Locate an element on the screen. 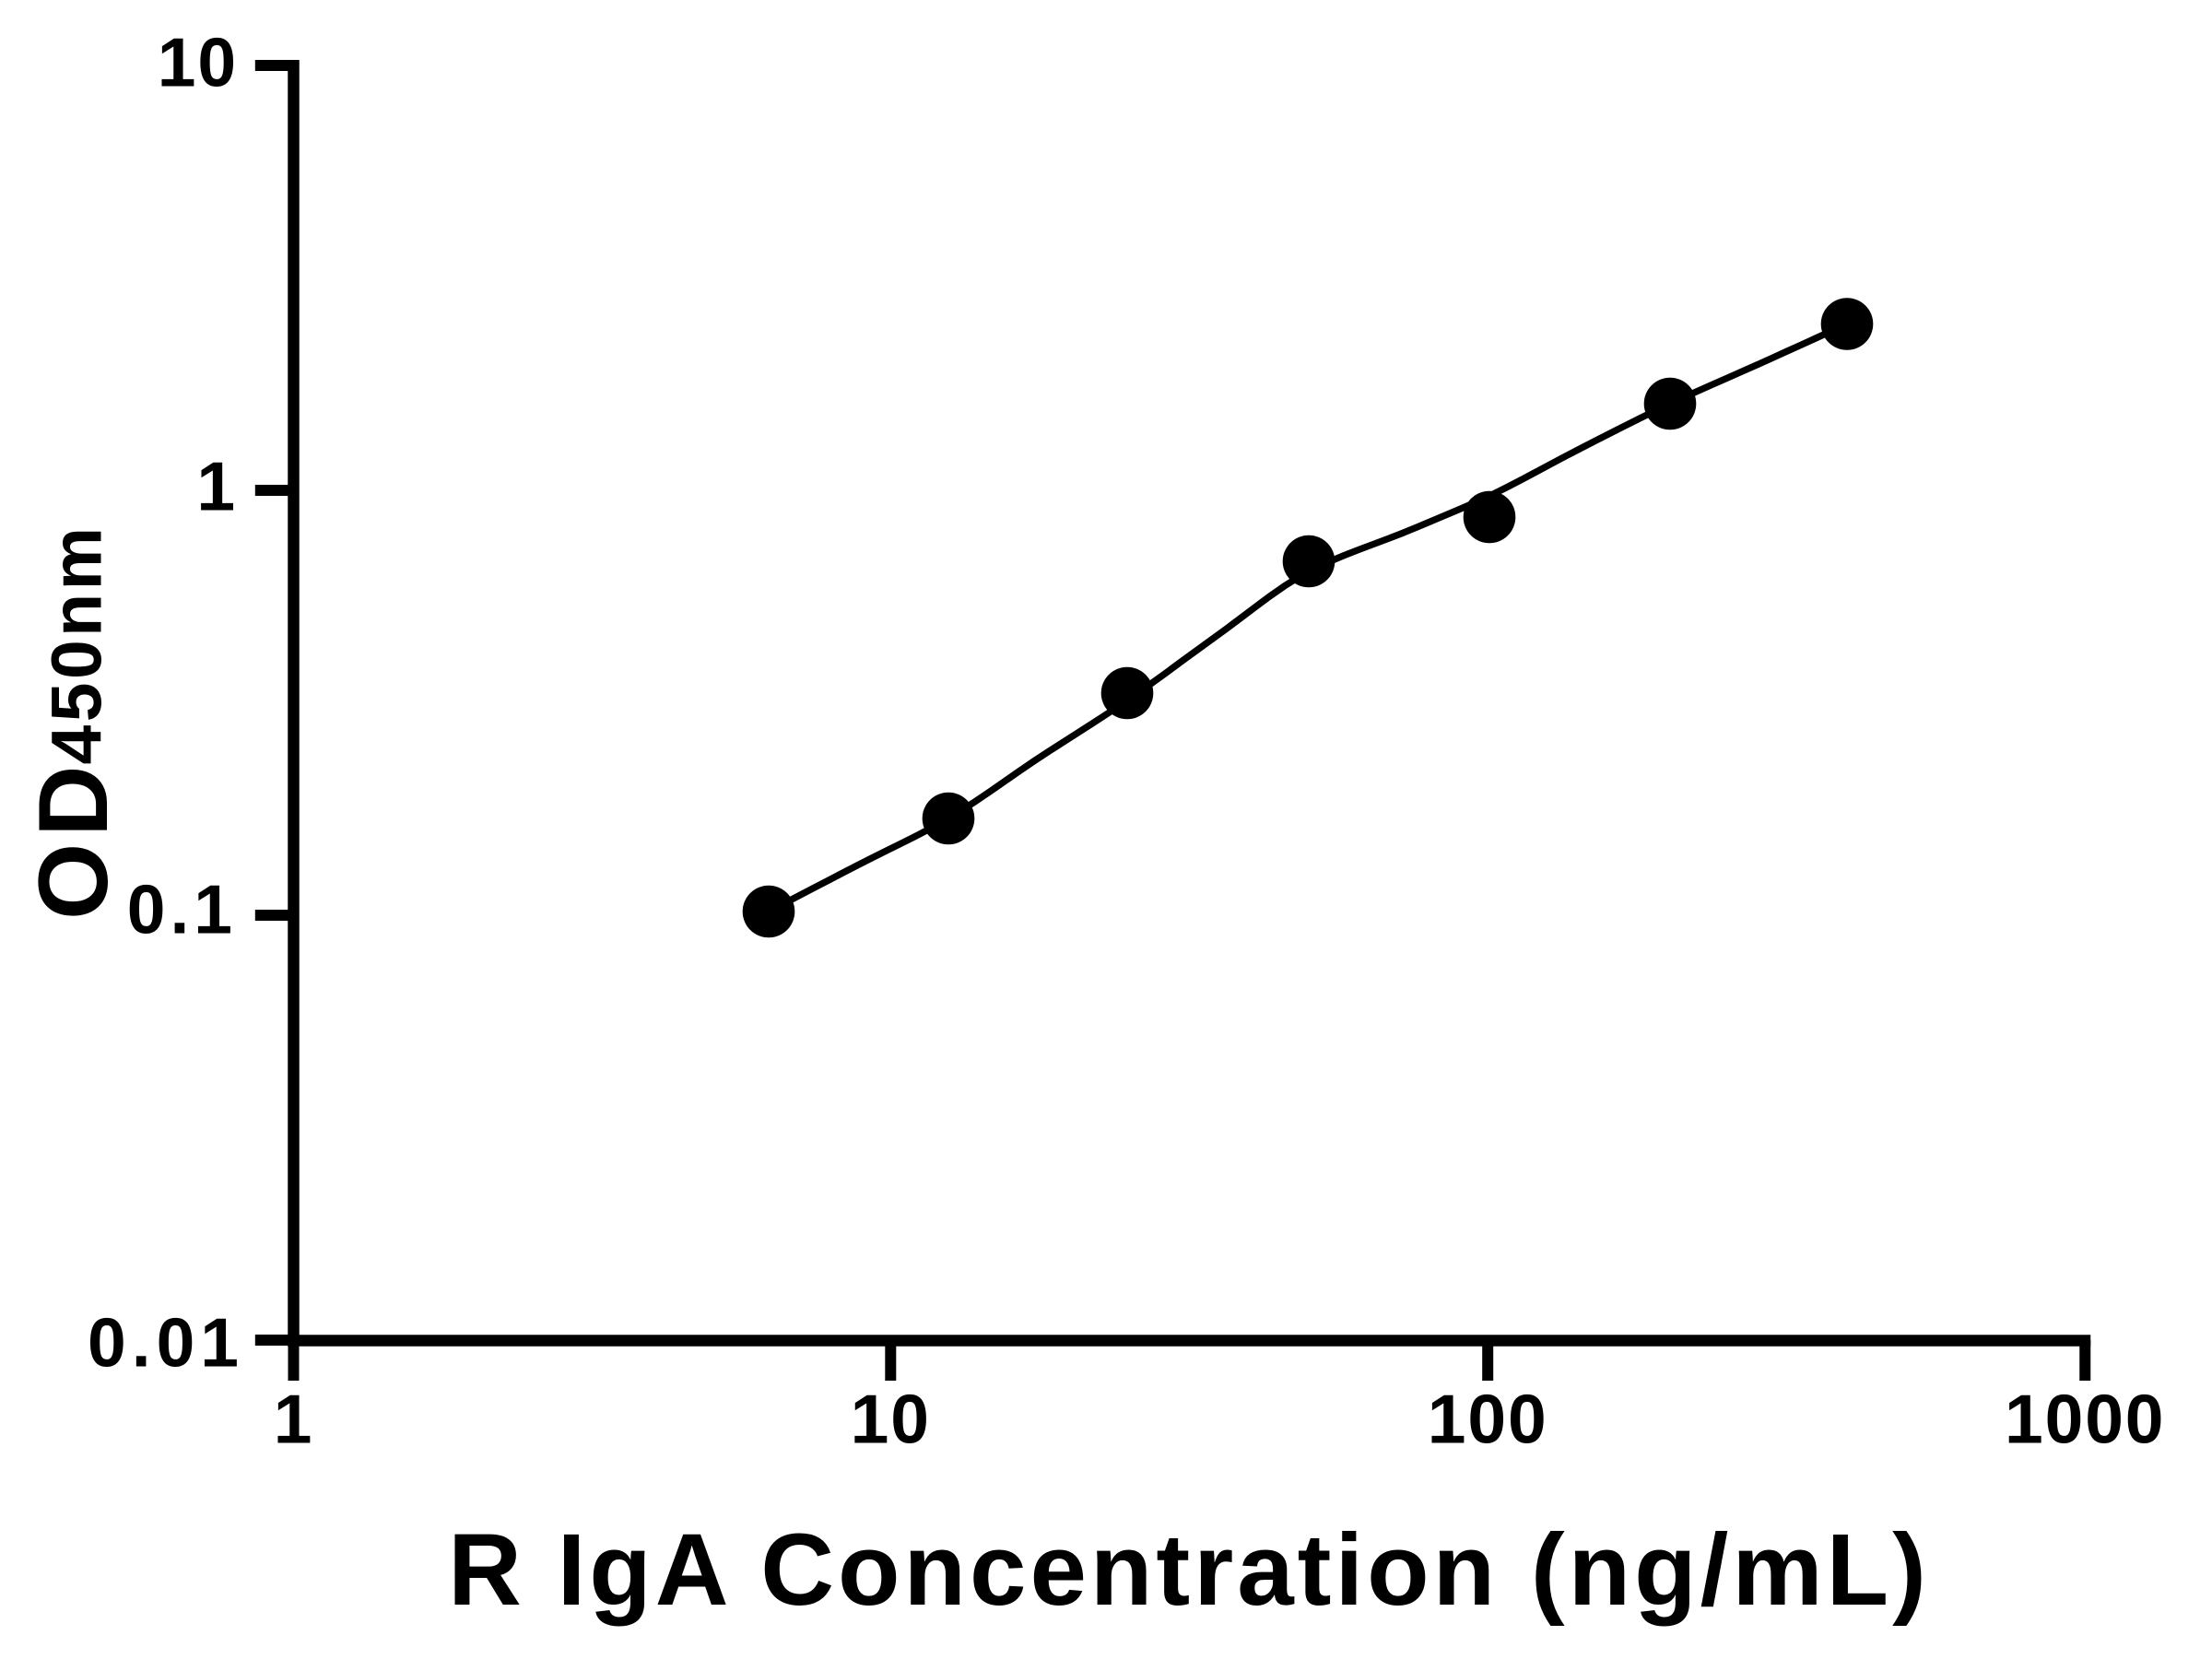 This screenshot has height=1659, width=2212. svg-text: 100 is located at coordinates (1488, 1419).